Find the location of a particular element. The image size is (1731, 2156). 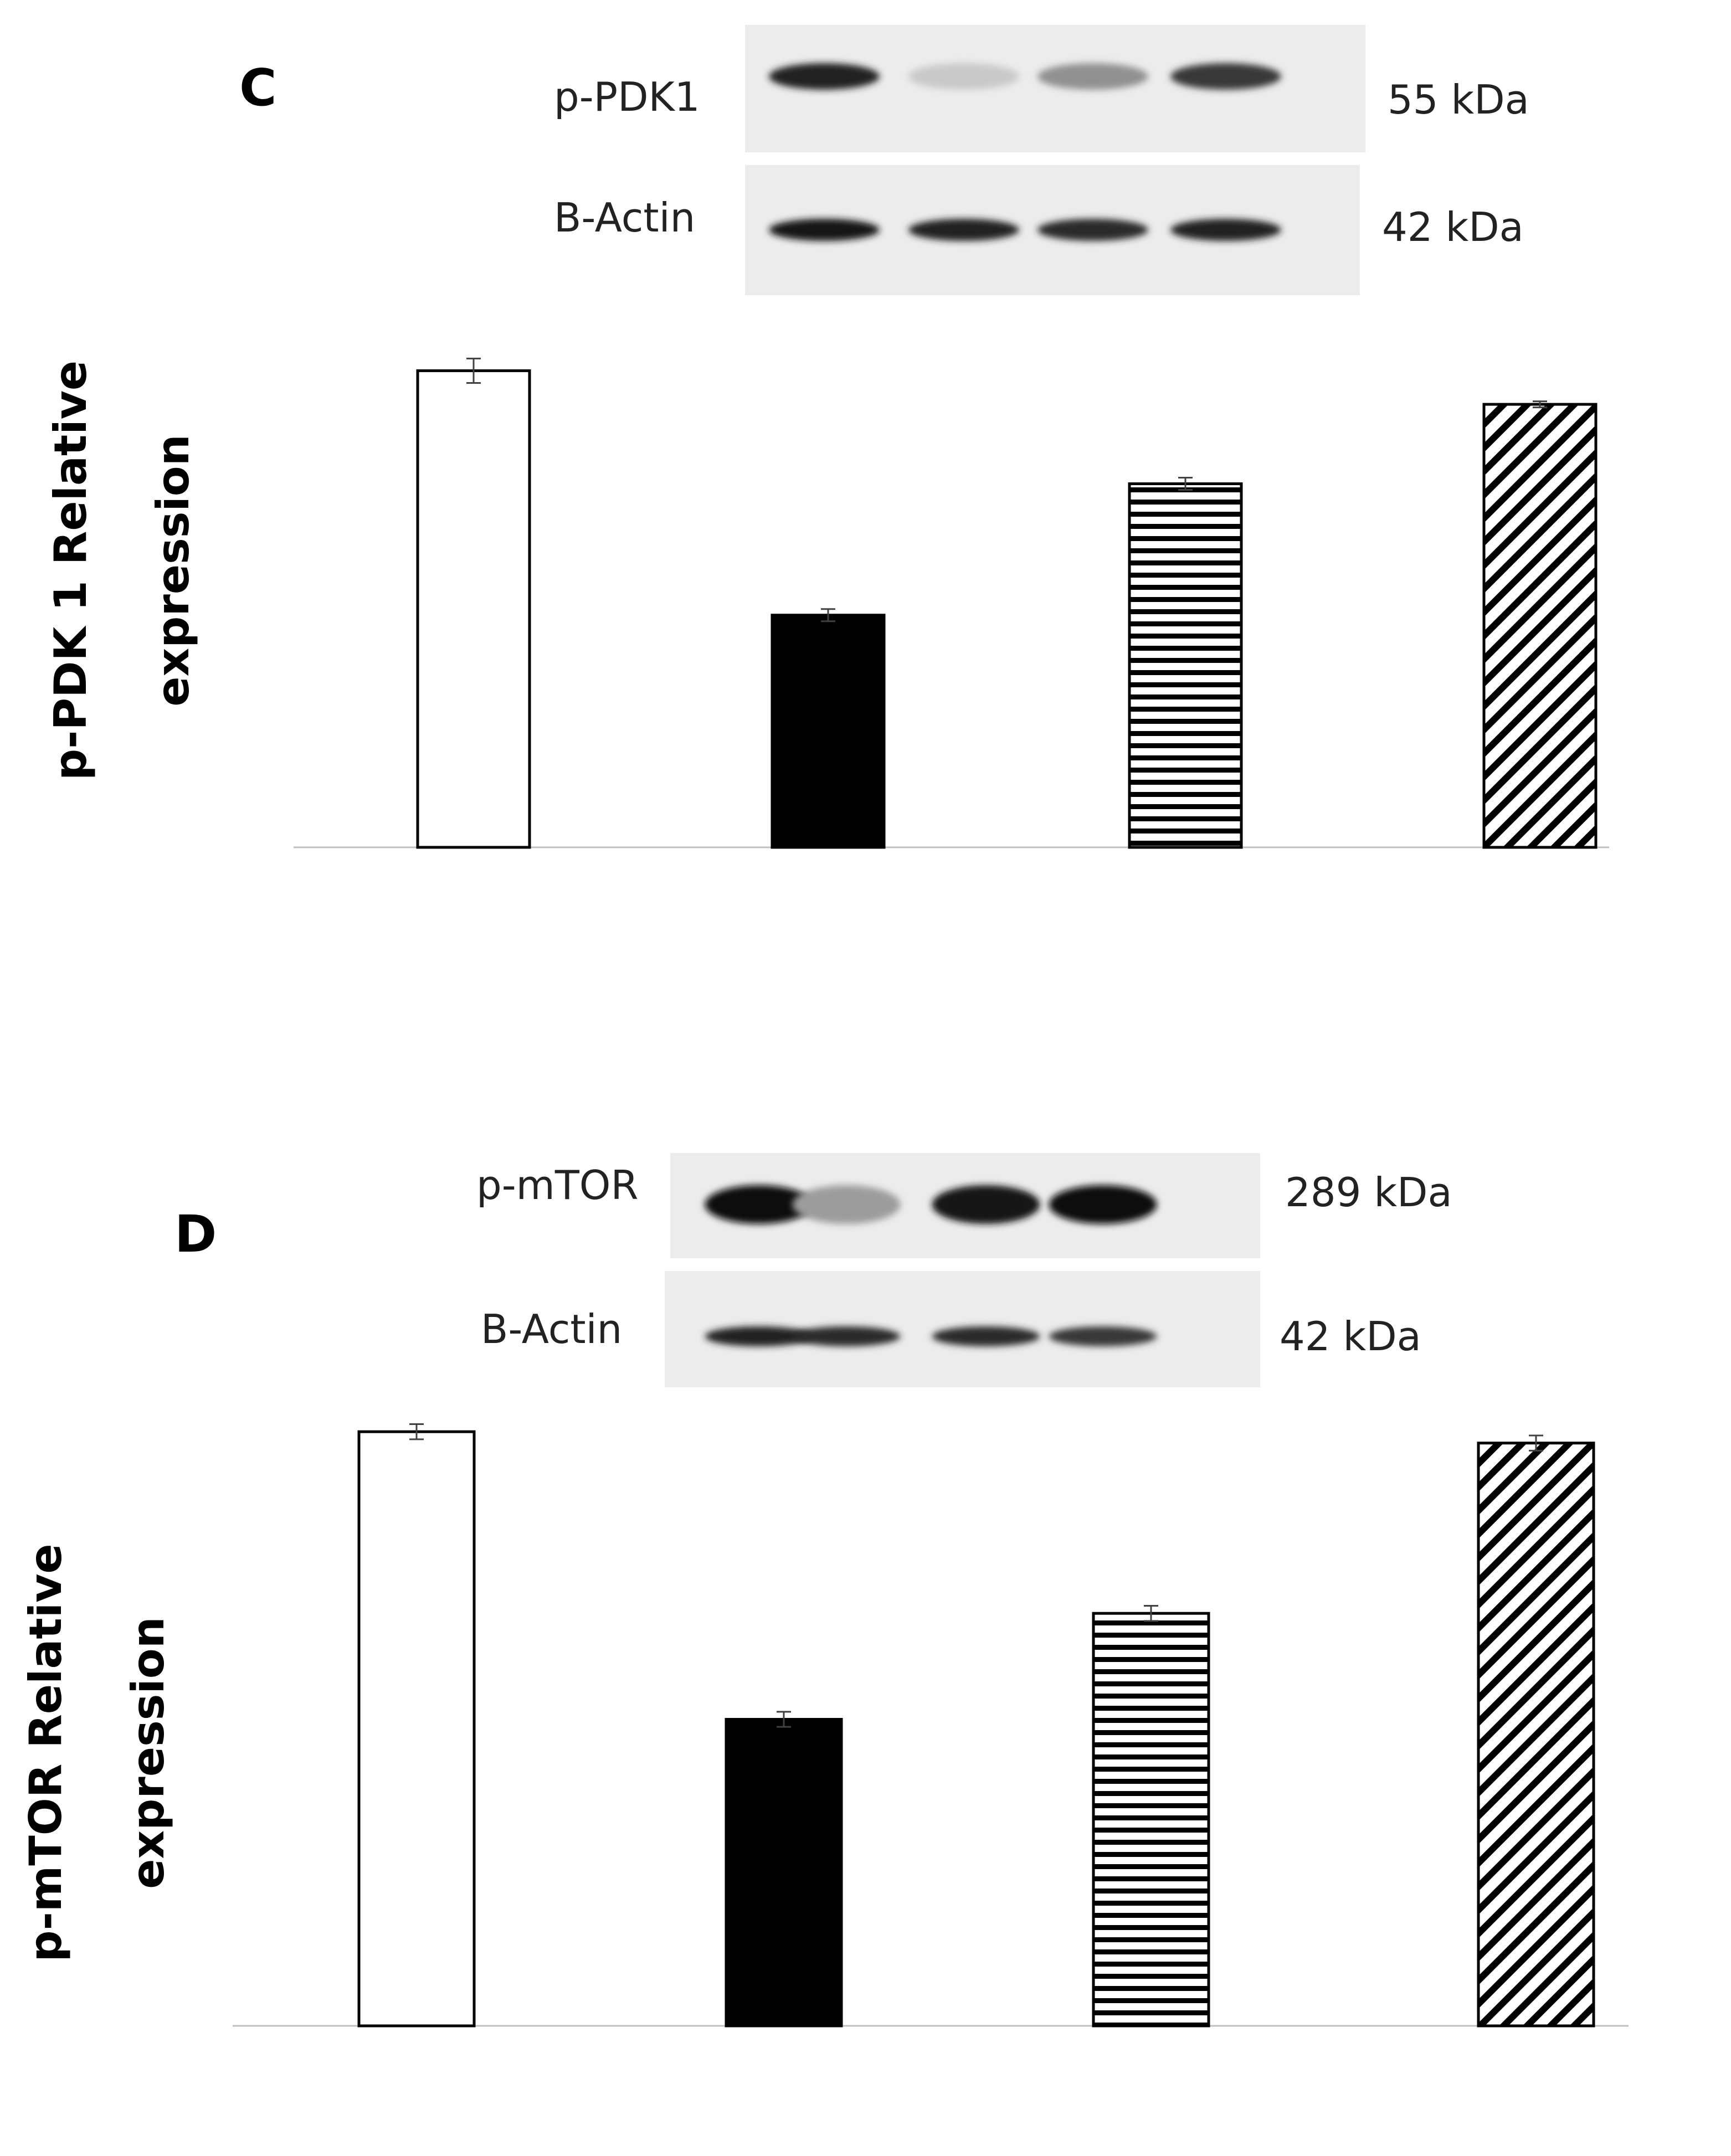

western-blot-c: p-PDK1 B-Actin 55 kDa 42 kDa is located at coordinates (1041, 160).